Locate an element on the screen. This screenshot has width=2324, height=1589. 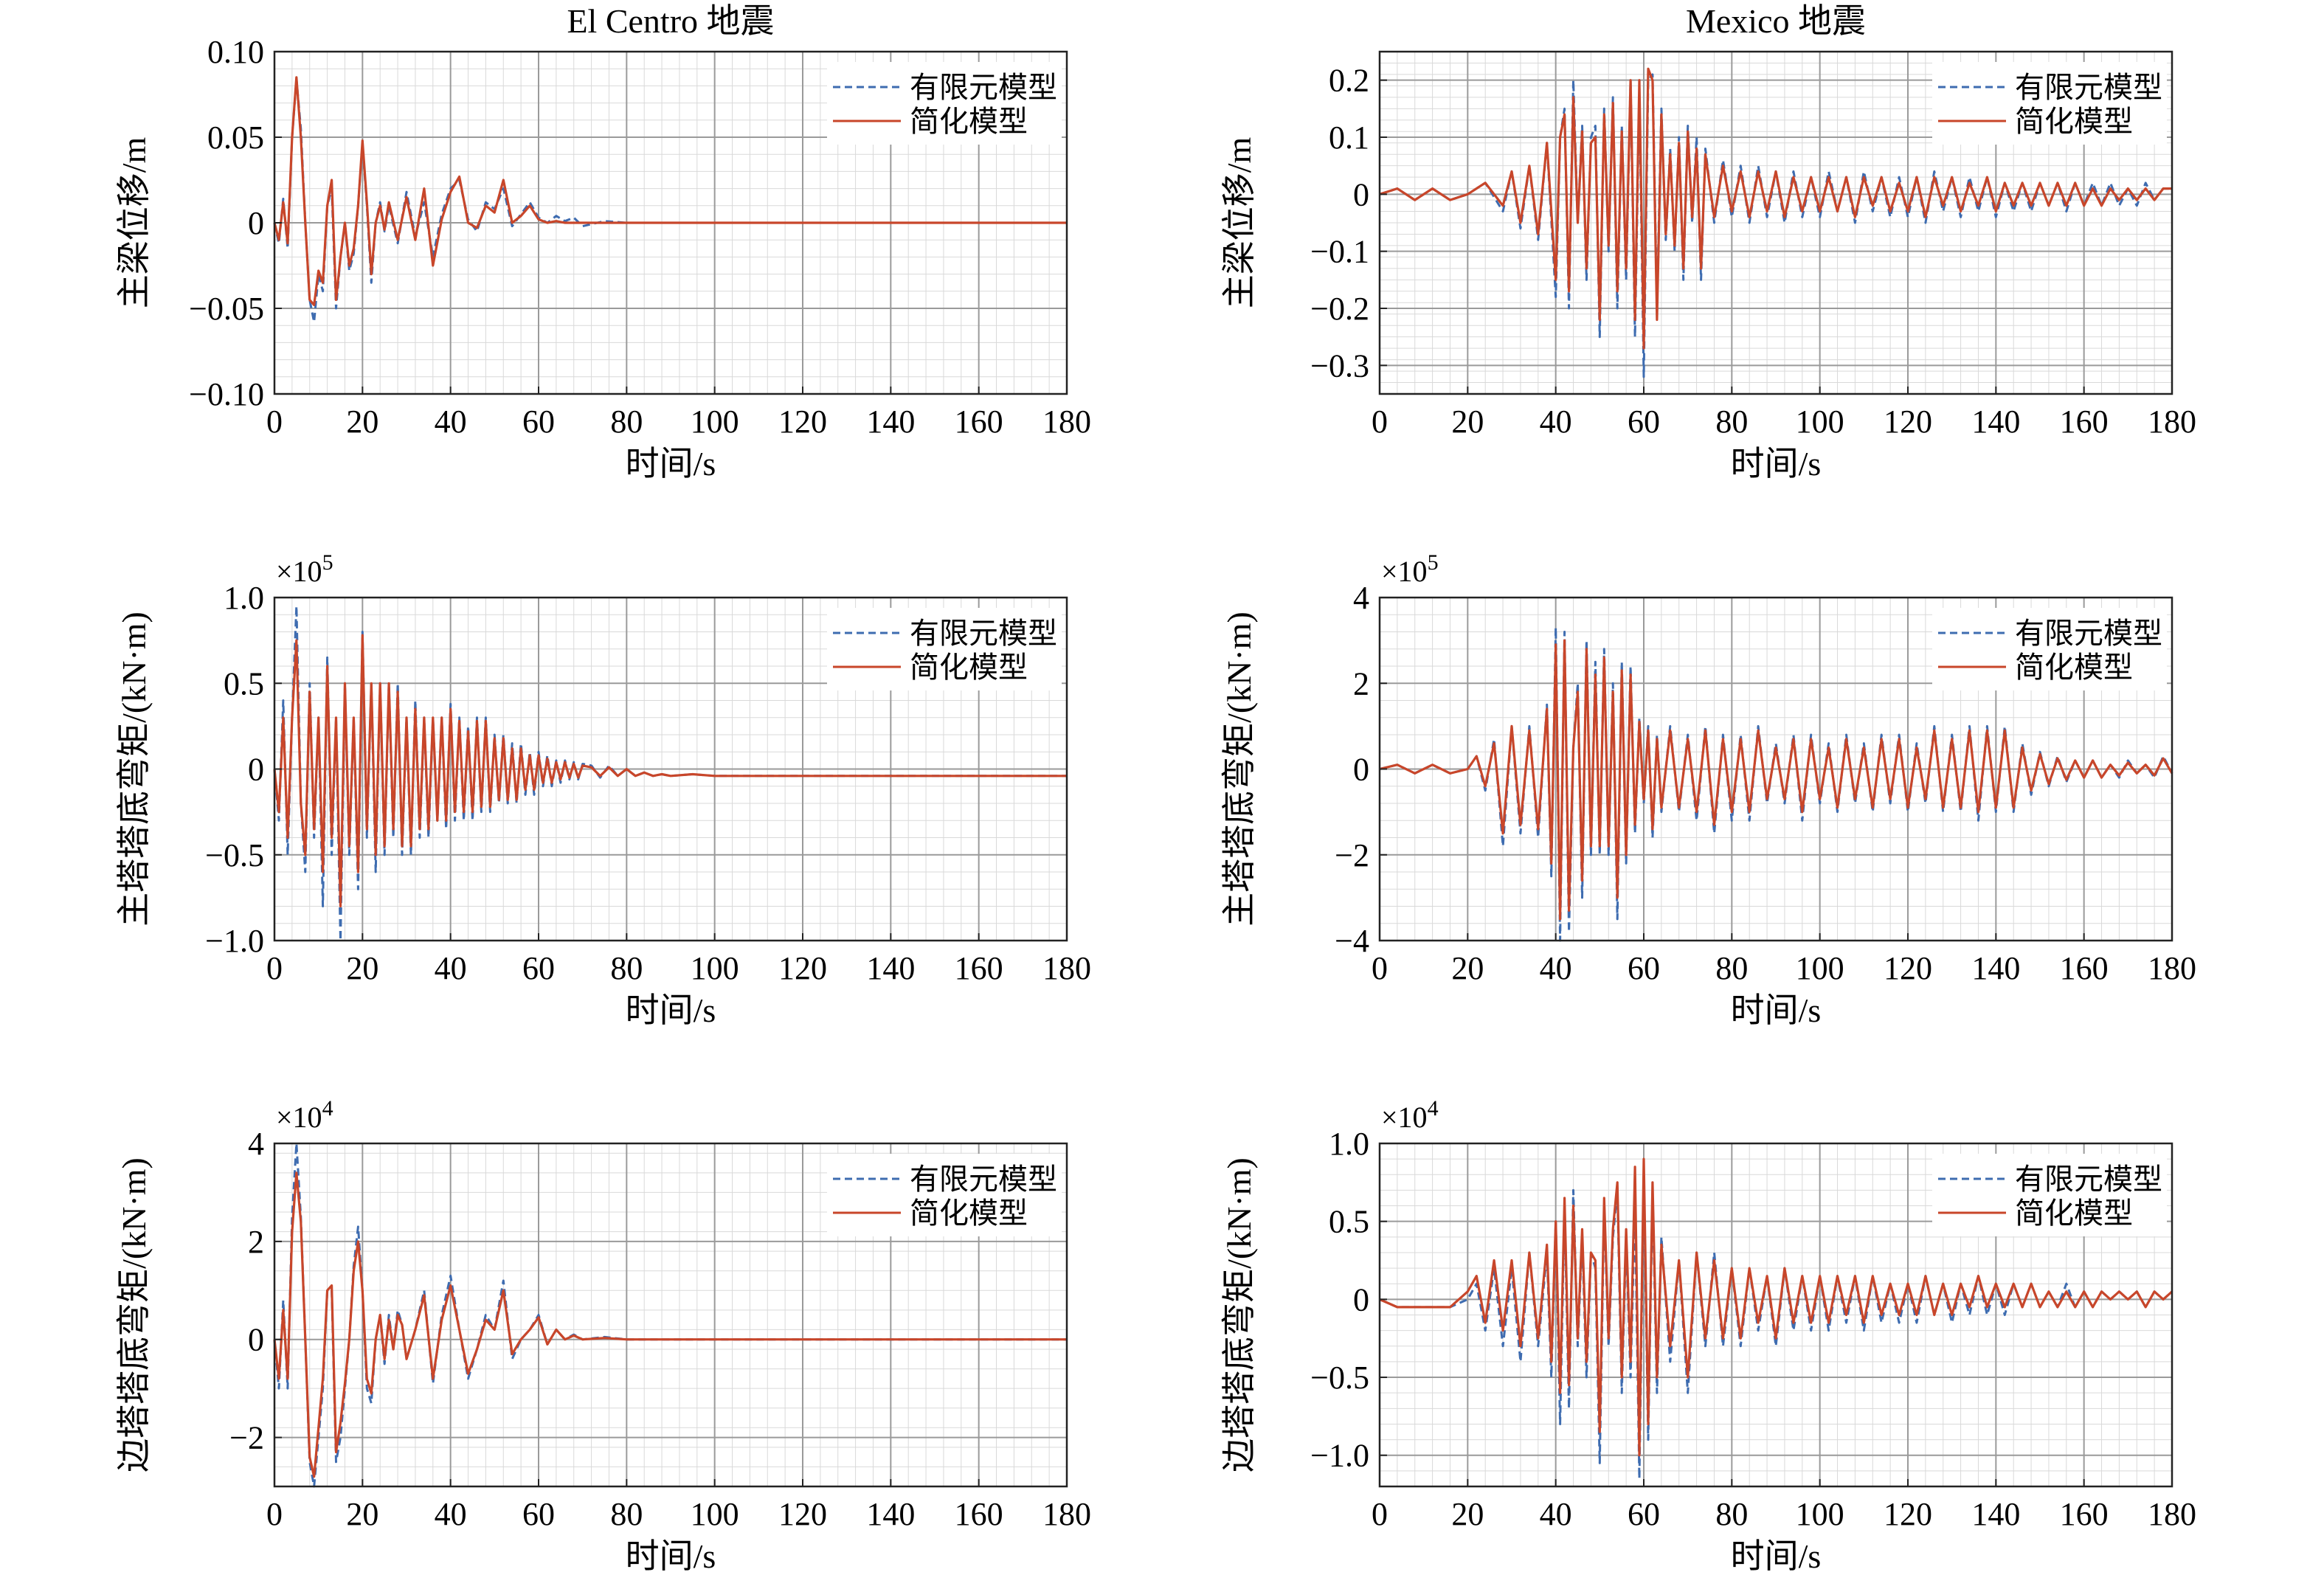
y-tick-label: −2 is located at coordinates (246, 1438).